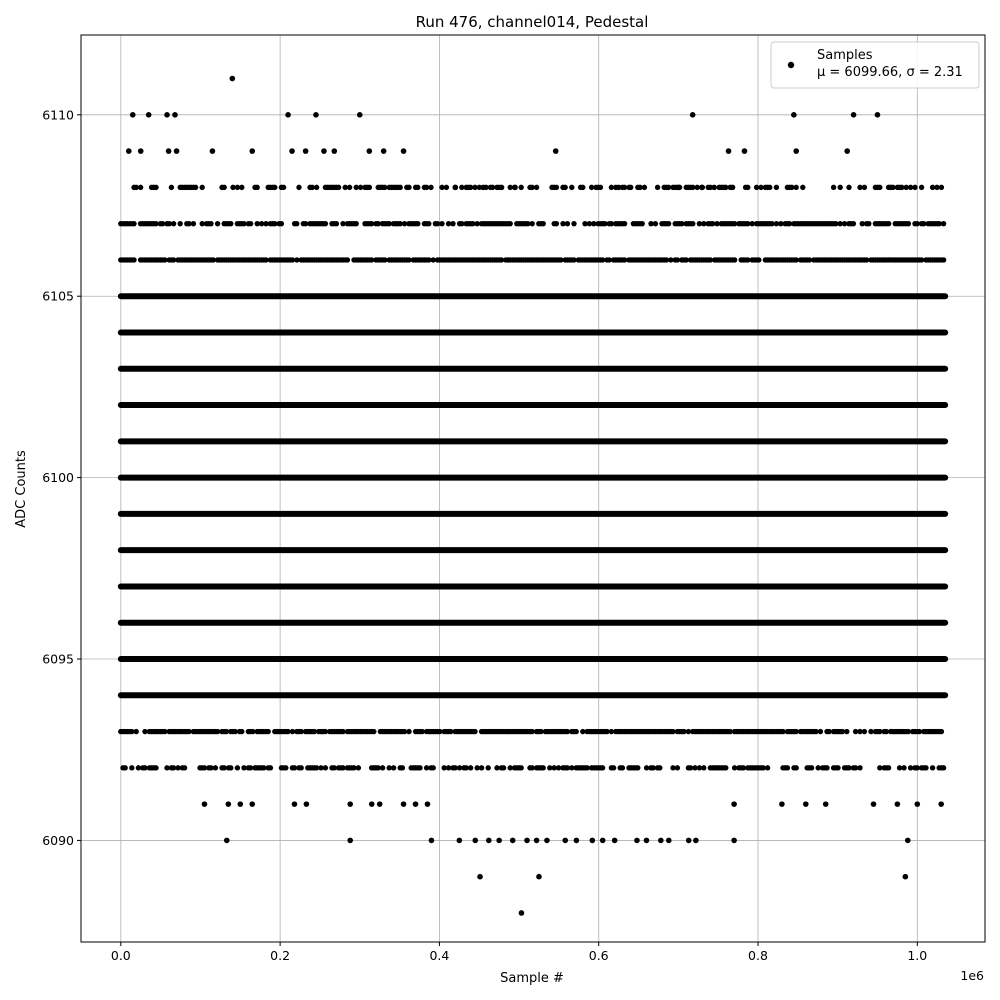  Describe the element at coordinates (121, 955) in the screenshot. I see `x-tick-label: 0.0` at that location.